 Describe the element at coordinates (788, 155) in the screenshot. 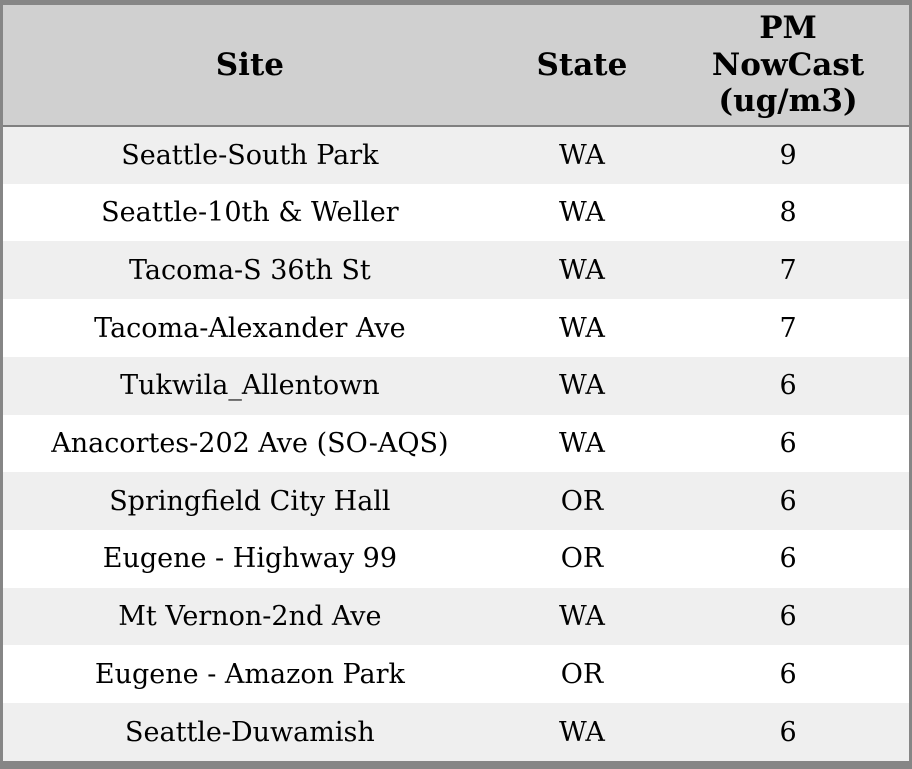

I see `pm-nowcast-cell: 9` at that location.